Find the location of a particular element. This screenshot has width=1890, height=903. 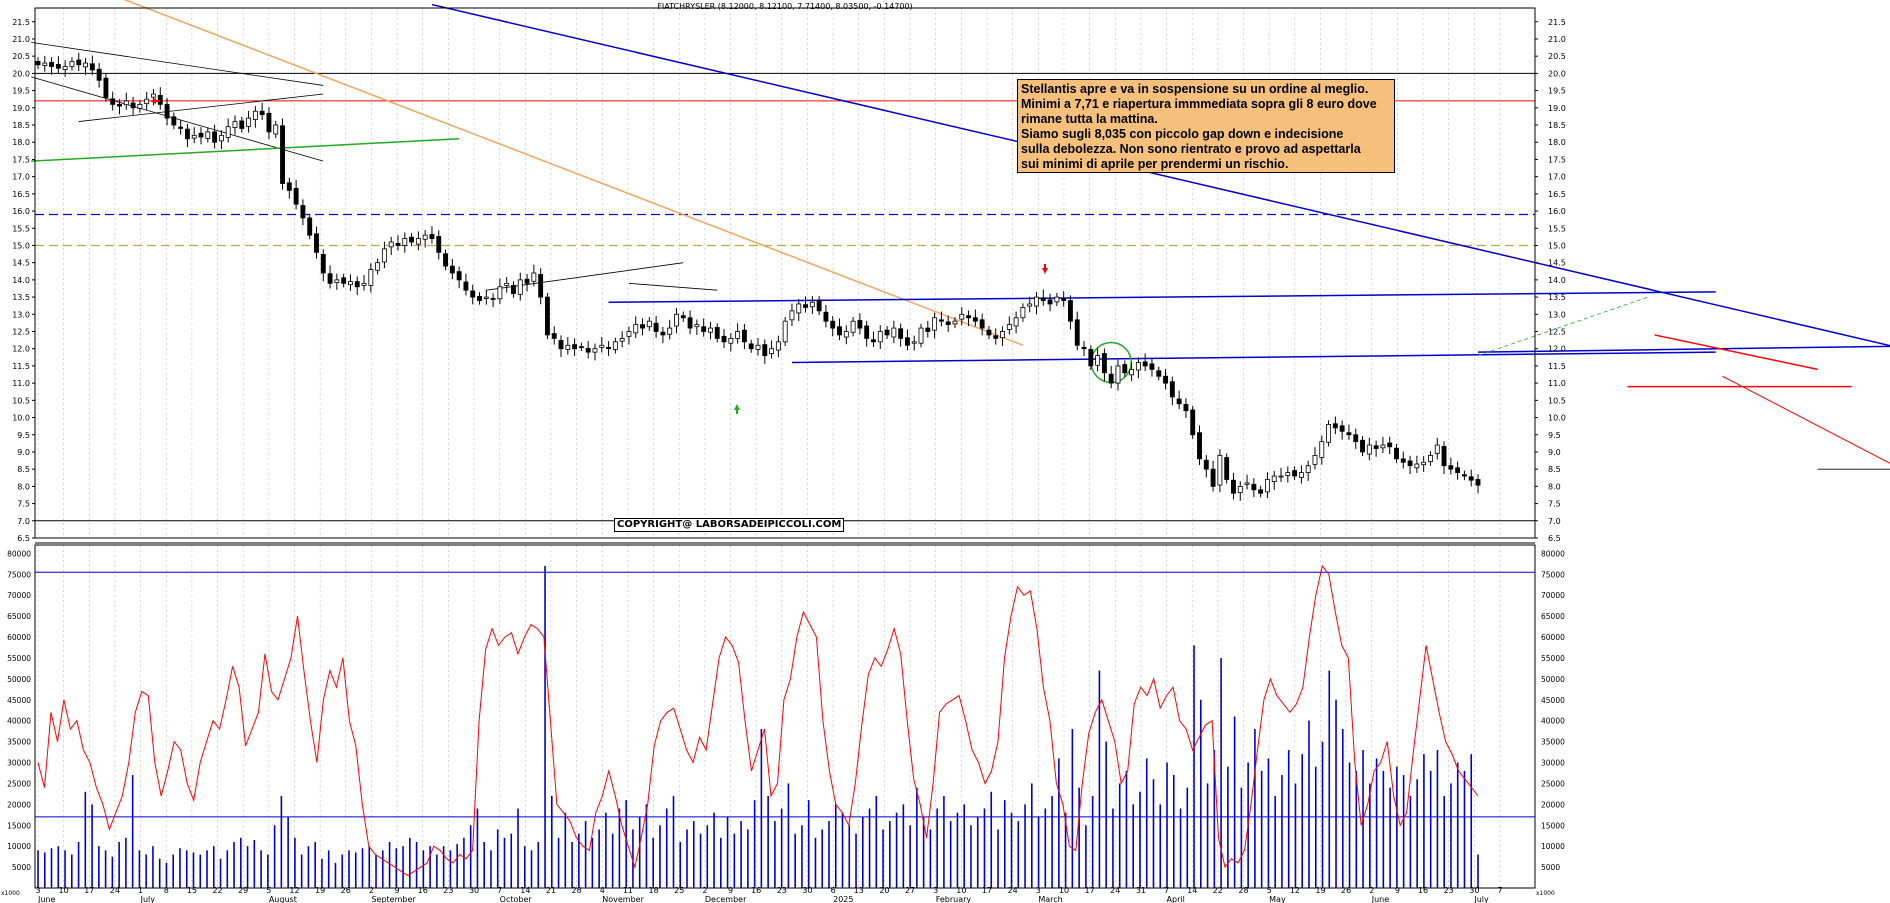

price-tick-label: 10.0 is located at coordinates (1557, 418).